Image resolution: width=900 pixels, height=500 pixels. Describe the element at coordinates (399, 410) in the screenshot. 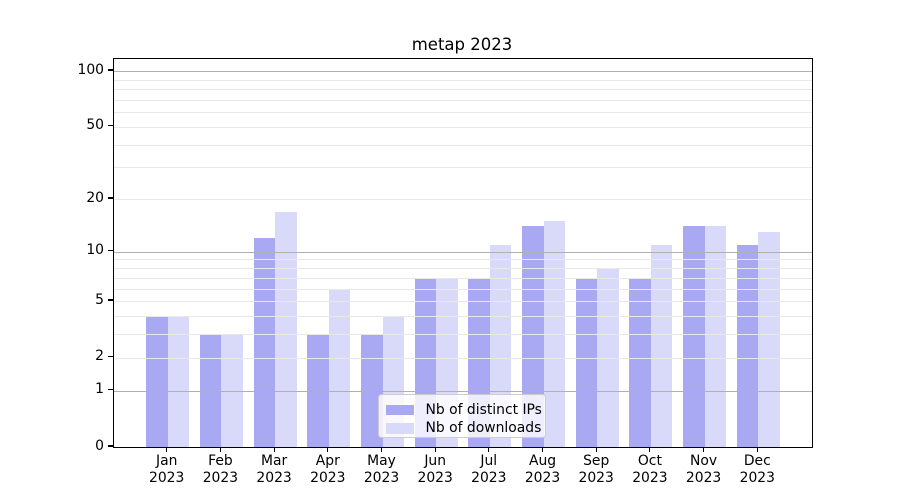

I see `legend-swatch-distinct-ips` at that location.